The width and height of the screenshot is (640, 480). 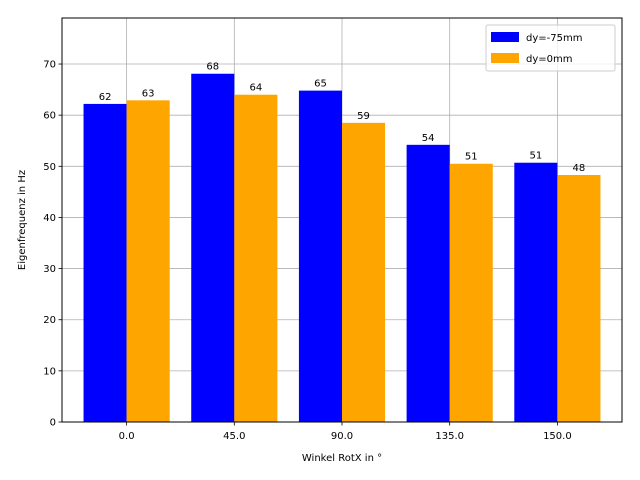 I want to click on y-tick-label: 0, so click(x=53, y=423).